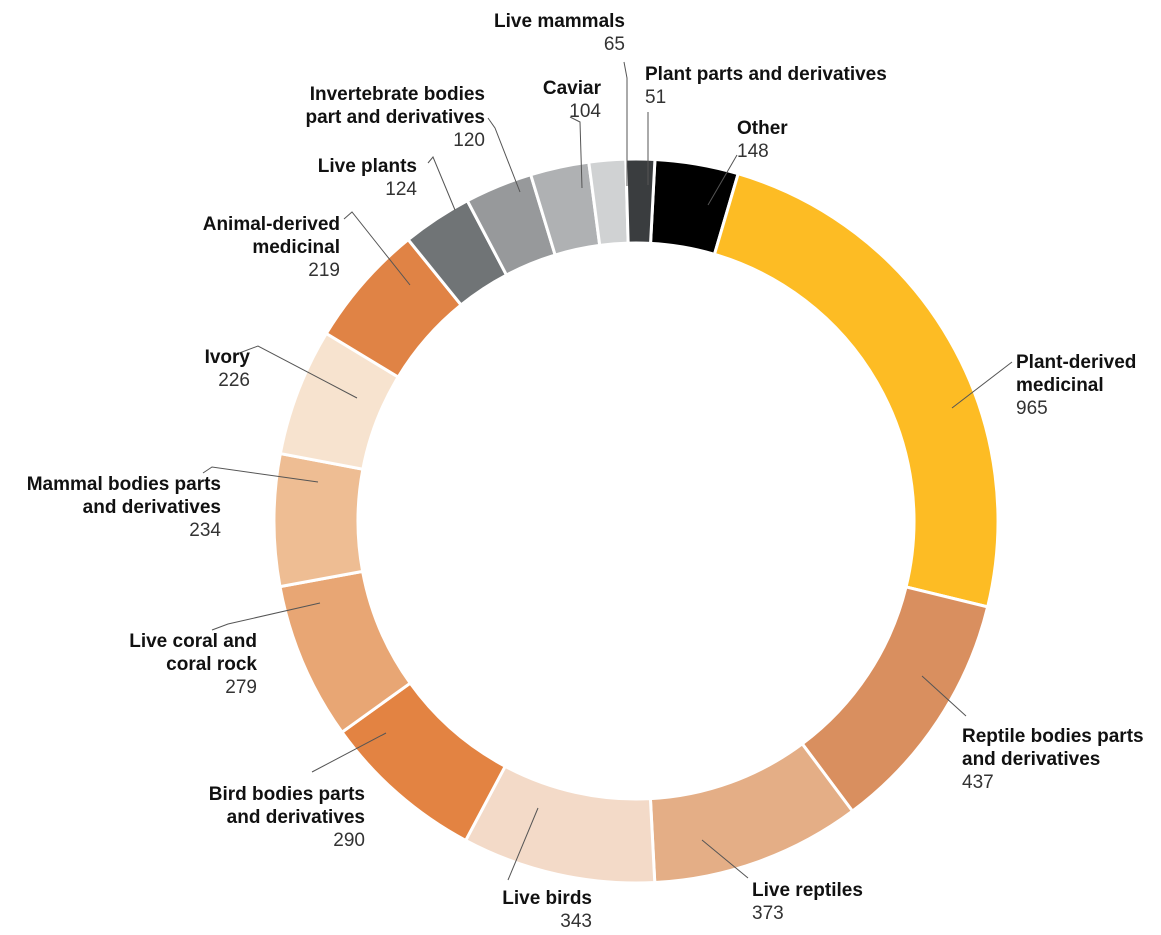  I want to click on slice-label-value: 51, so click(655, 97).